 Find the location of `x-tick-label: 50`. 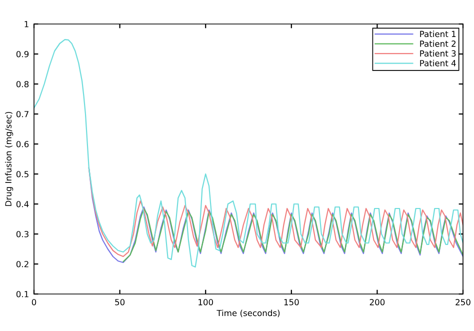

x-tick-label: 50 is located at coordinates (120, 302).